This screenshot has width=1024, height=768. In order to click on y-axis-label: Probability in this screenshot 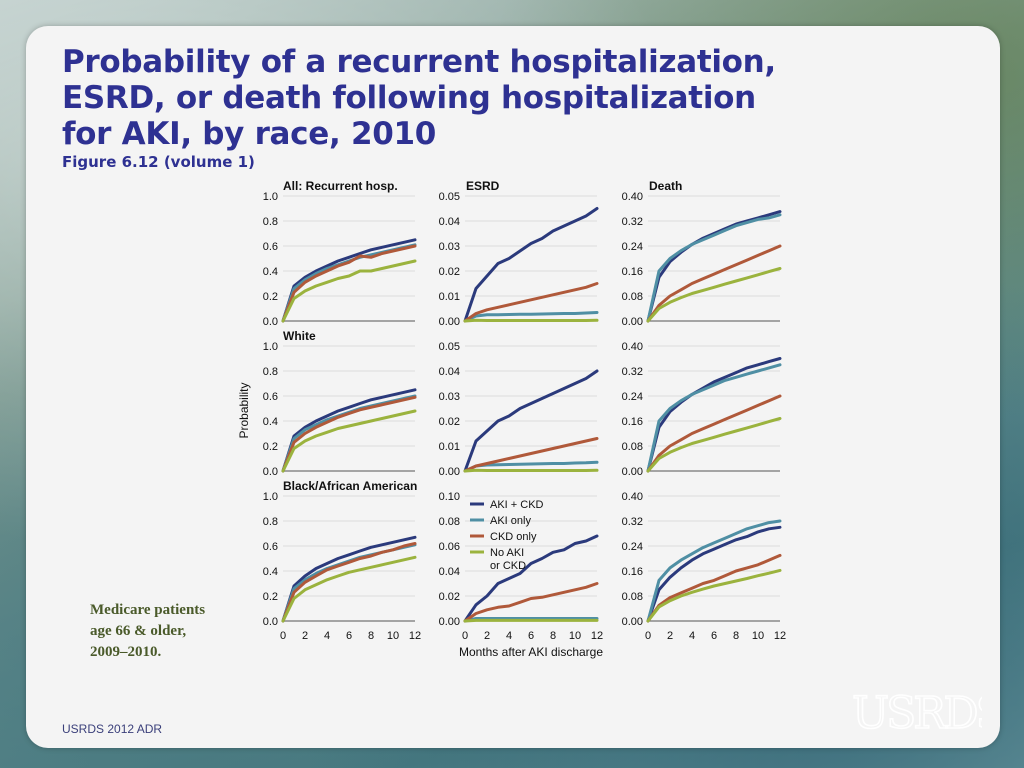, I will do `click(244, 410)`.